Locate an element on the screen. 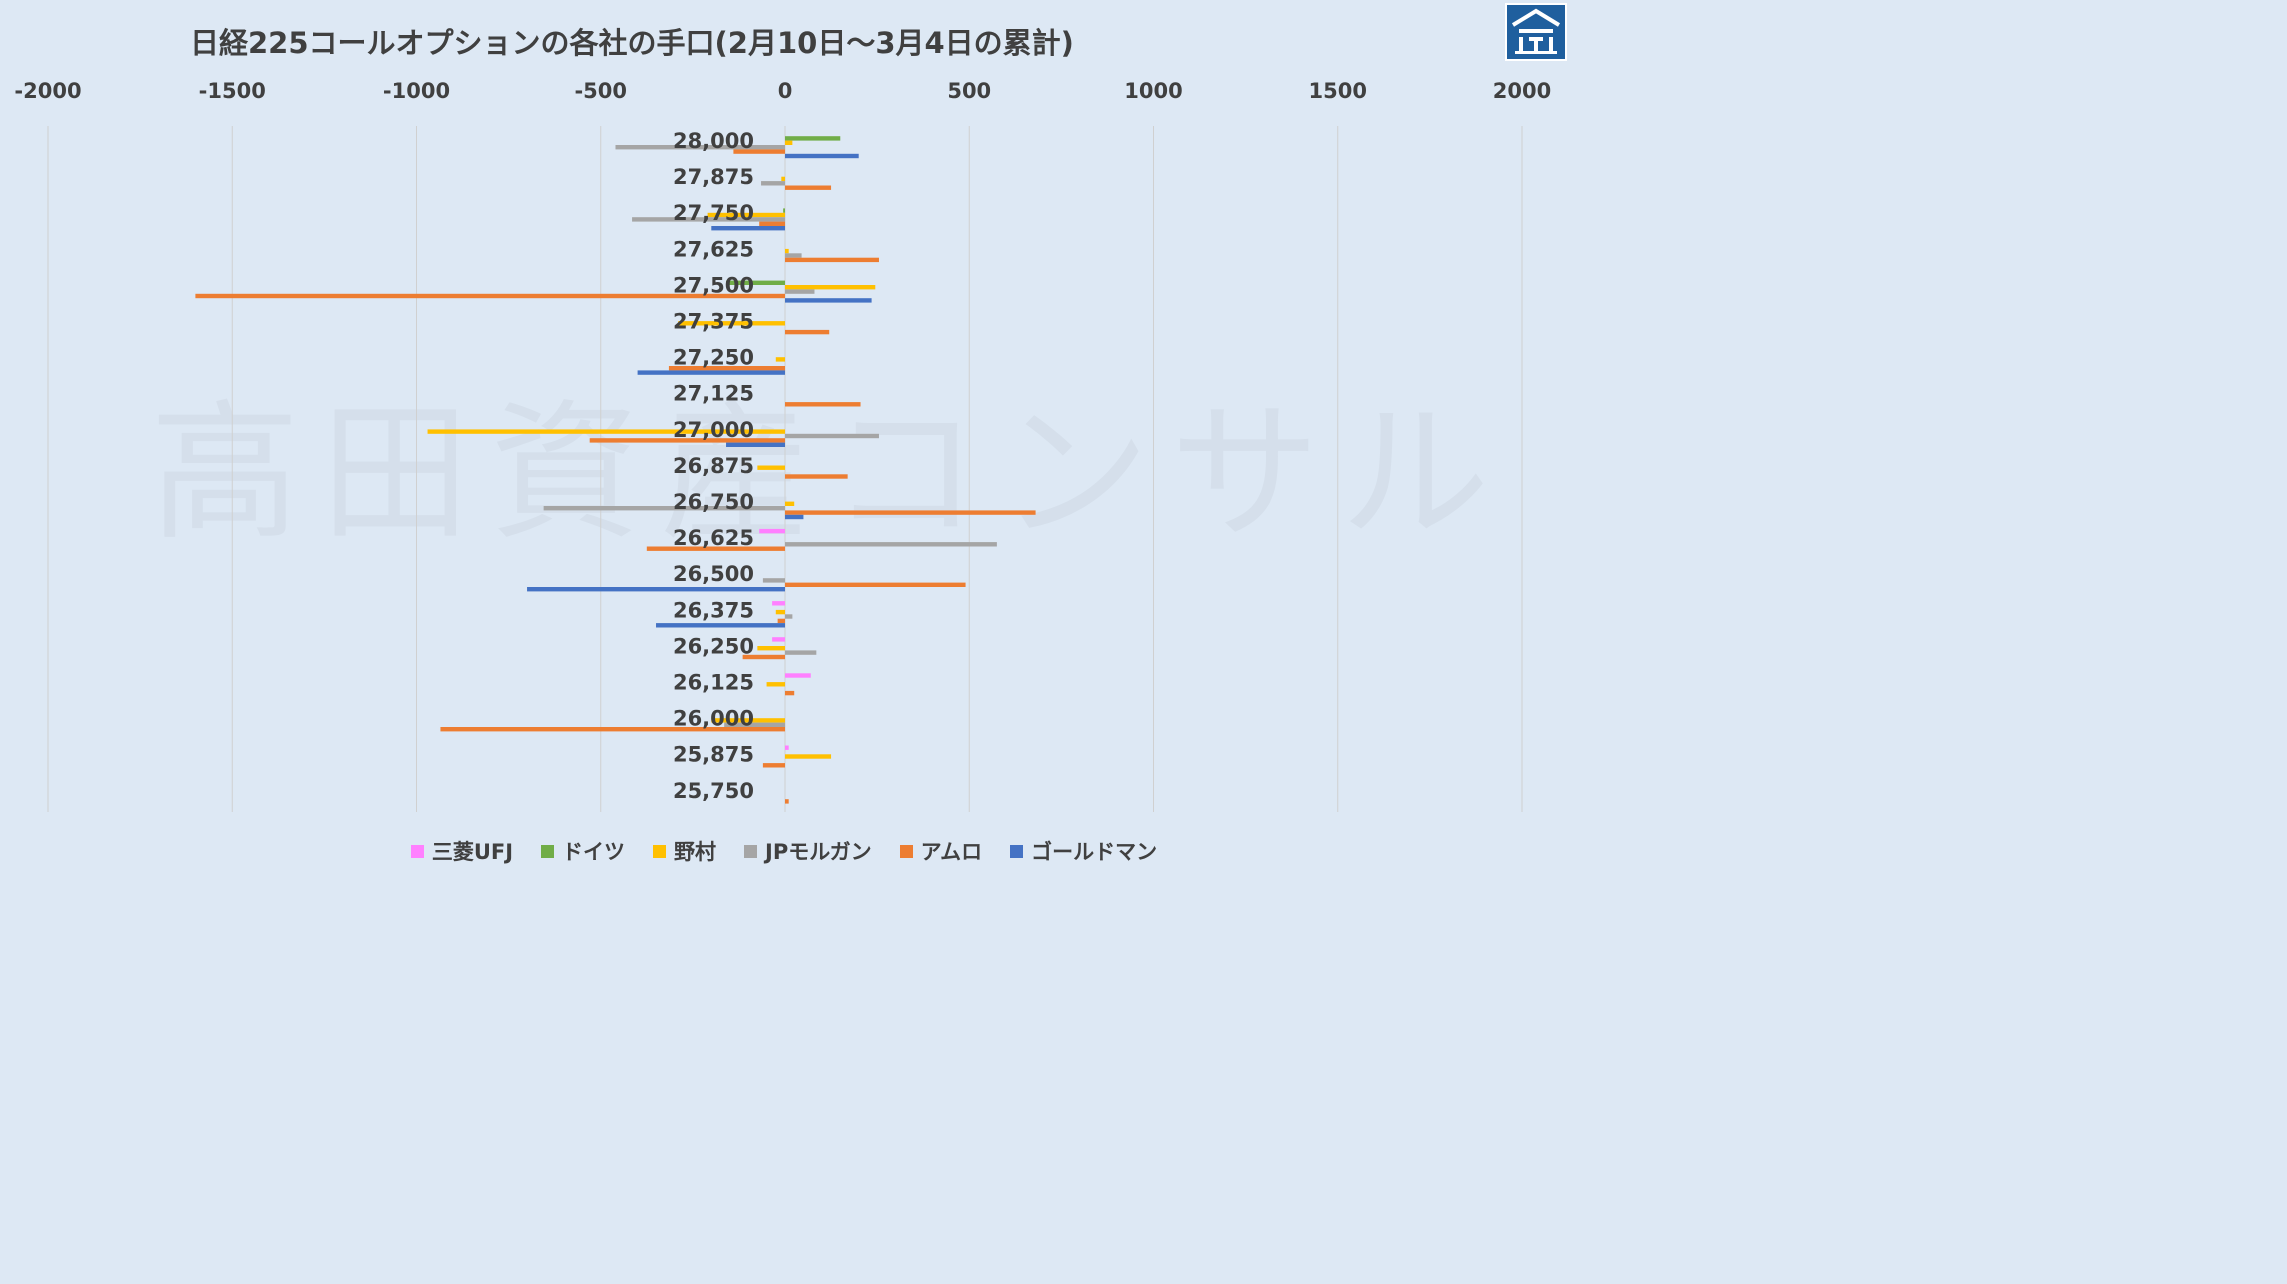  x-axis-ticks: -2000 -1500 -1000 -500 0 500 1000 1500 2000 is located at coordinates (782, 91).